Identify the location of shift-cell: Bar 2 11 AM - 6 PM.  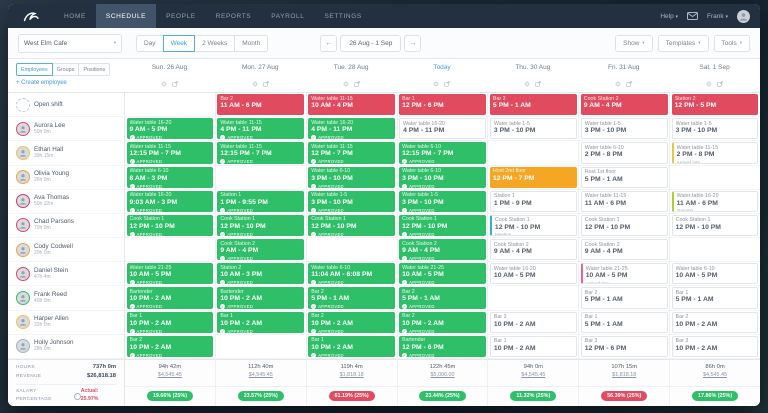
(260, 105).